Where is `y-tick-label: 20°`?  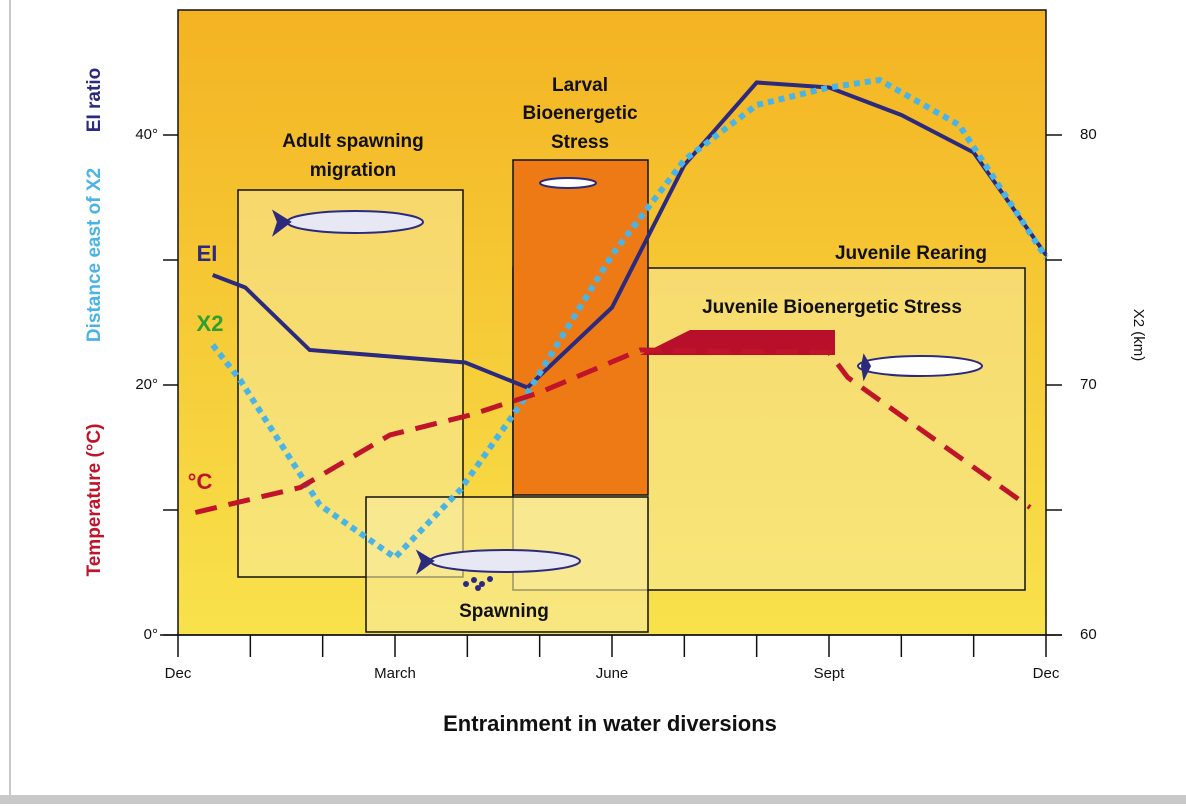
y-tick-label: 20° is located at coordinates (146, 384).